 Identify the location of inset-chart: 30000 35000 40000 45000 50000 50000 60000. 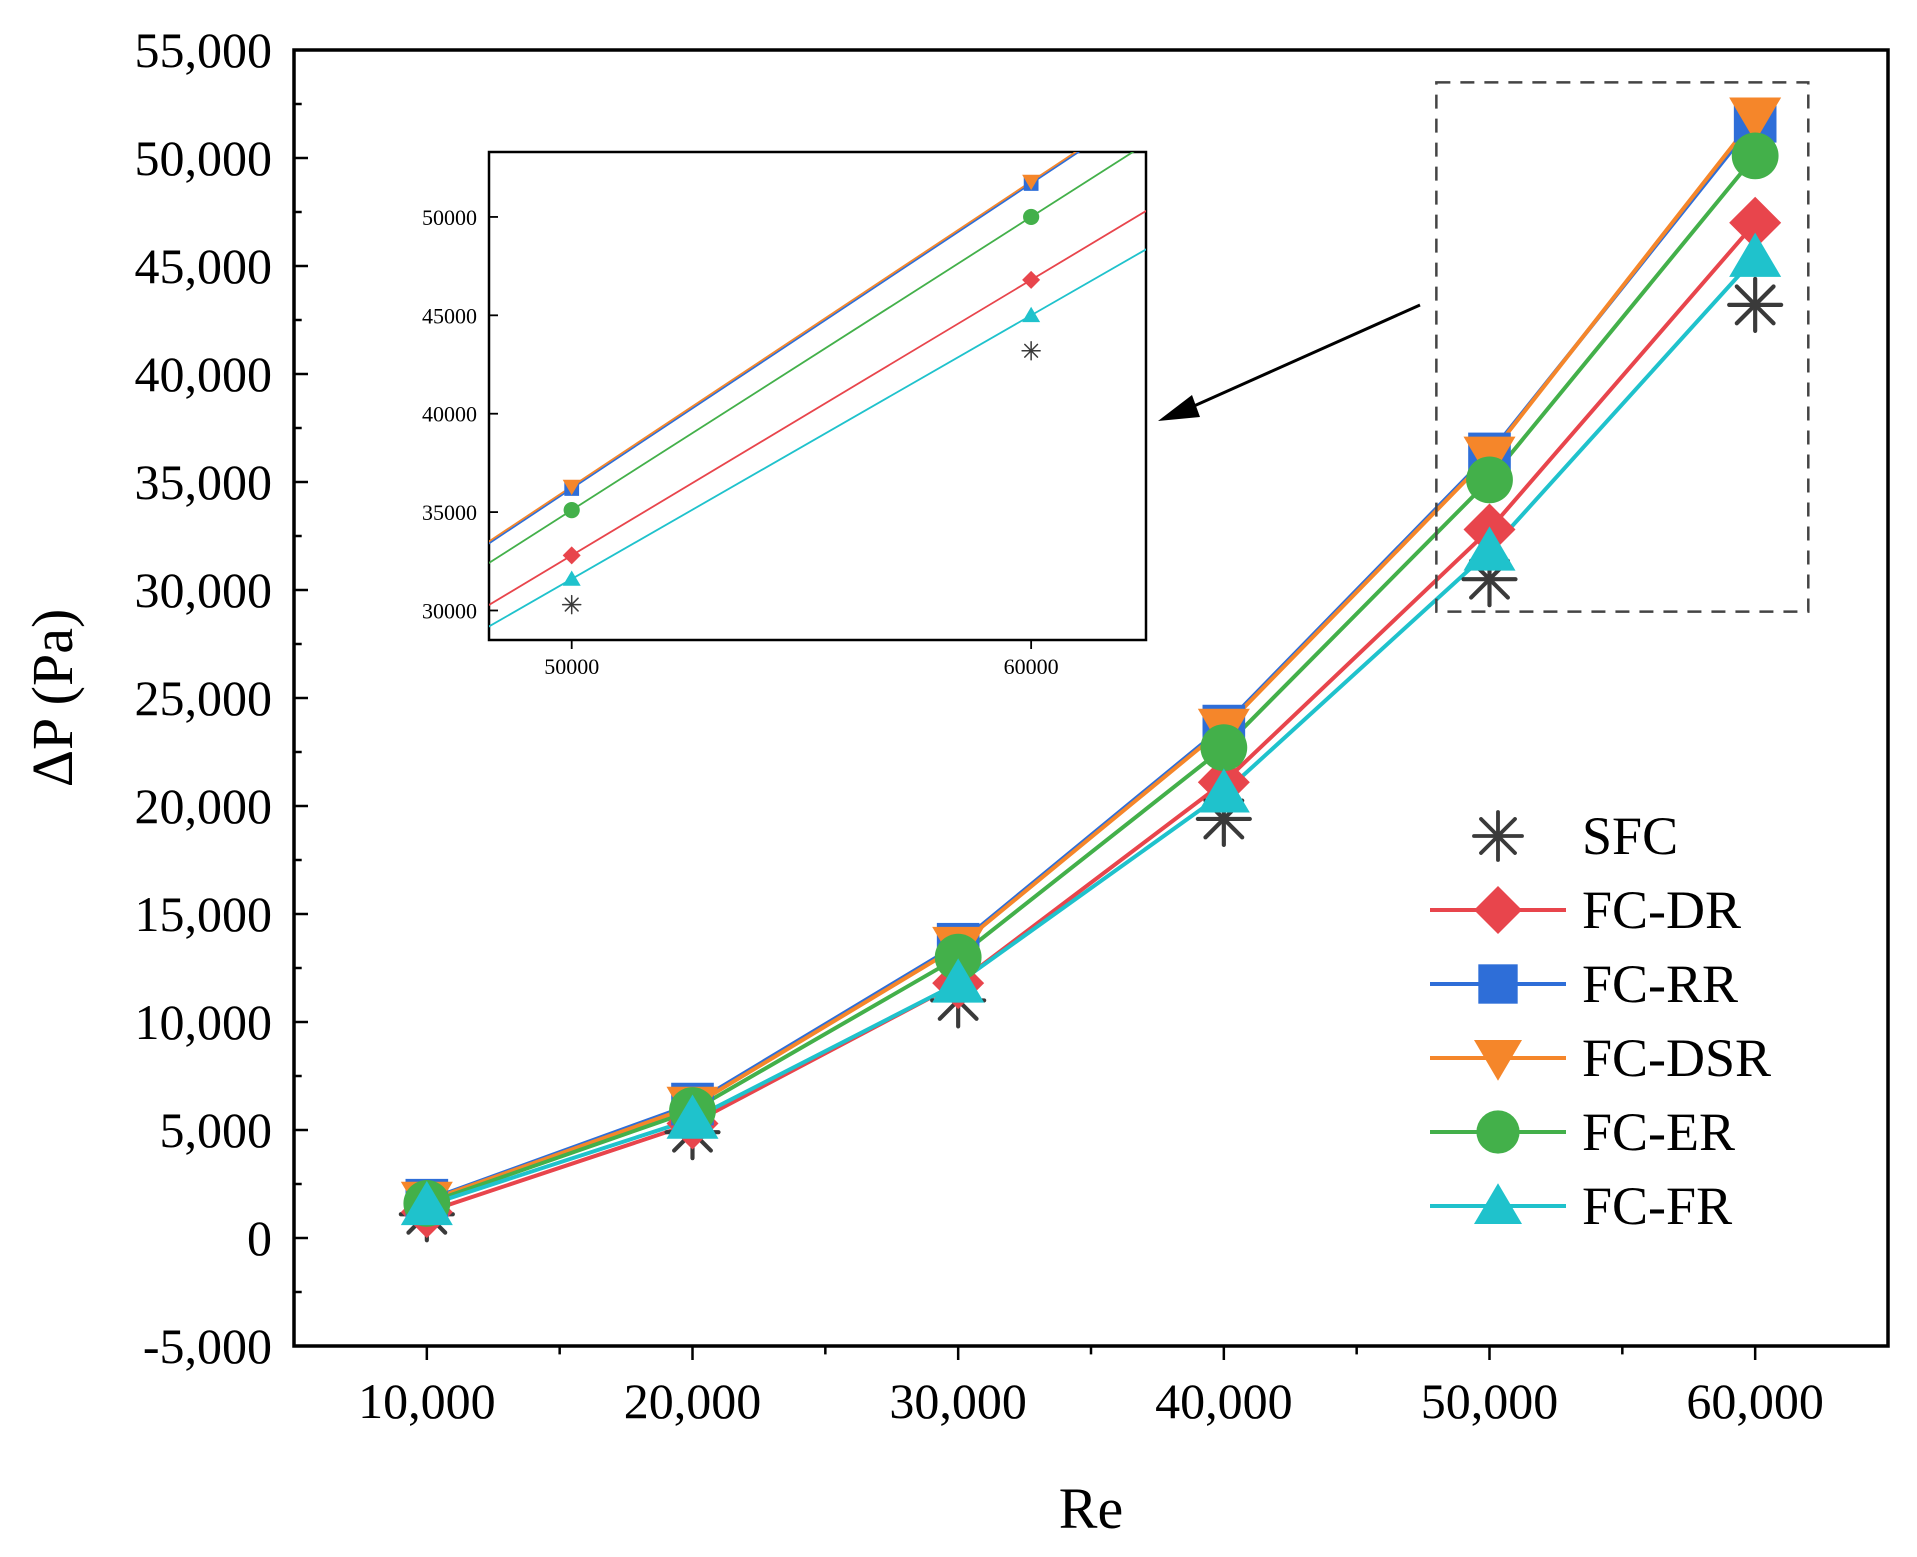
(785, 414).